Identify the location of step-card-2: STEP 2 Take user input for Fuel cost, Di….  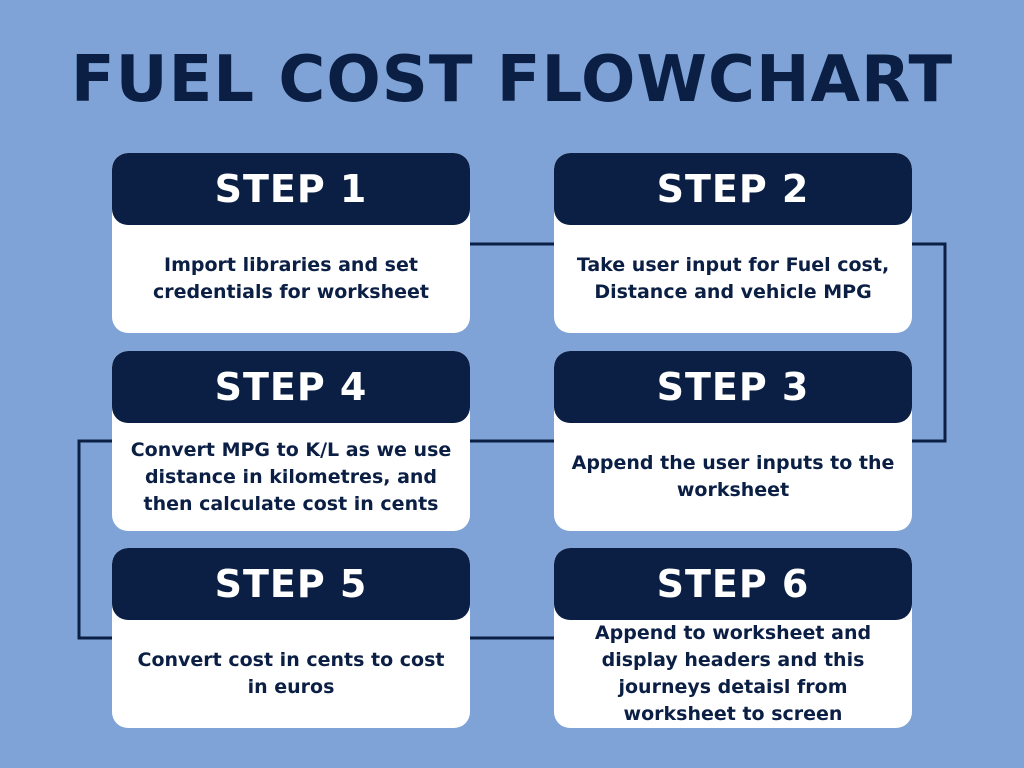
(733, 243).